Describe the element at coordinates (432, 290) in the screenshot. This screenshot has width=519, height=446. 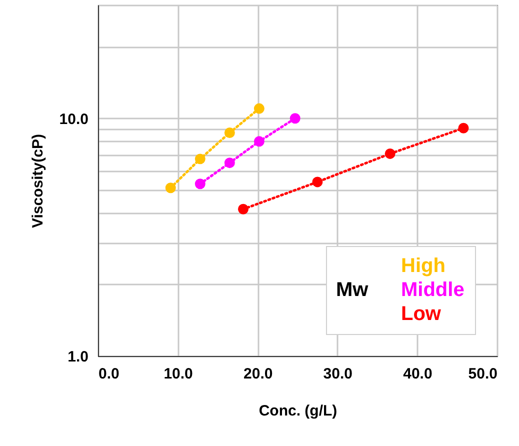
I see `text: Middle` at that location.